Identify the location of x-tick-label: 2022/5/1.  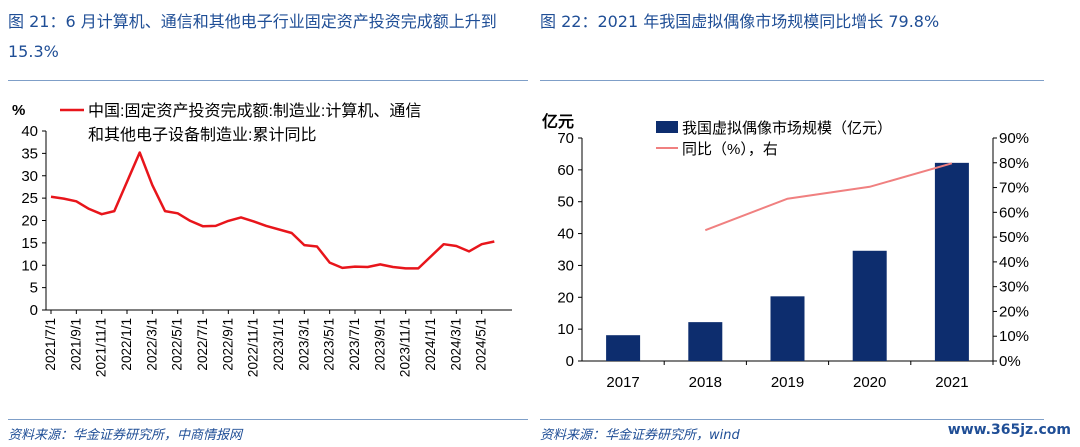
(177, 344).